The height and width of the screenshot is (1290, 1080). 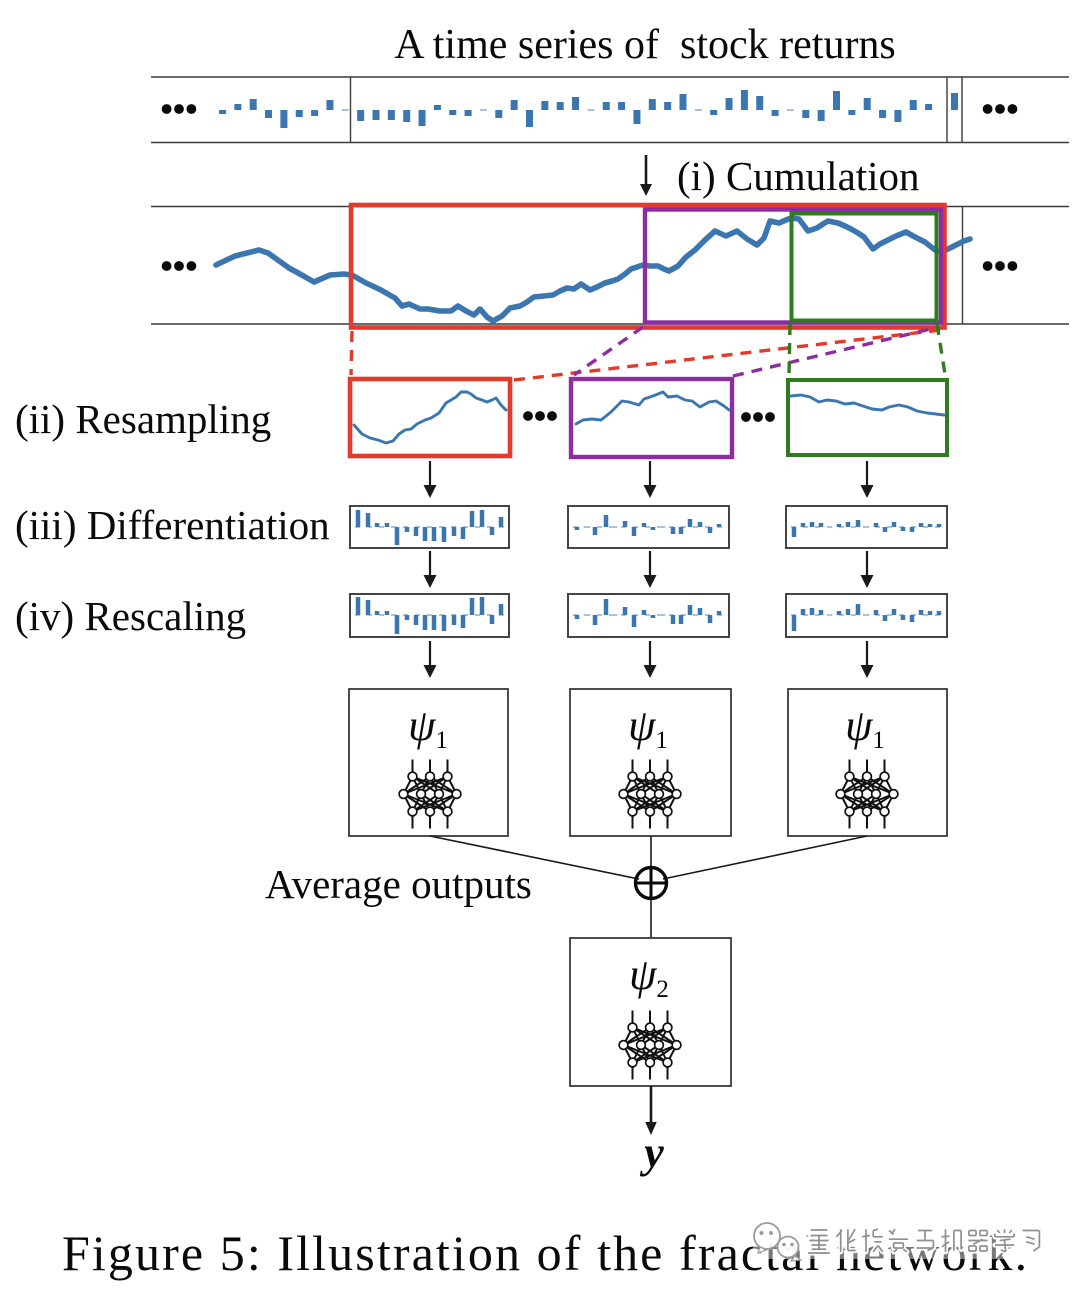 I want to click on svg-text: ψ1, so click(x=865, y=727).